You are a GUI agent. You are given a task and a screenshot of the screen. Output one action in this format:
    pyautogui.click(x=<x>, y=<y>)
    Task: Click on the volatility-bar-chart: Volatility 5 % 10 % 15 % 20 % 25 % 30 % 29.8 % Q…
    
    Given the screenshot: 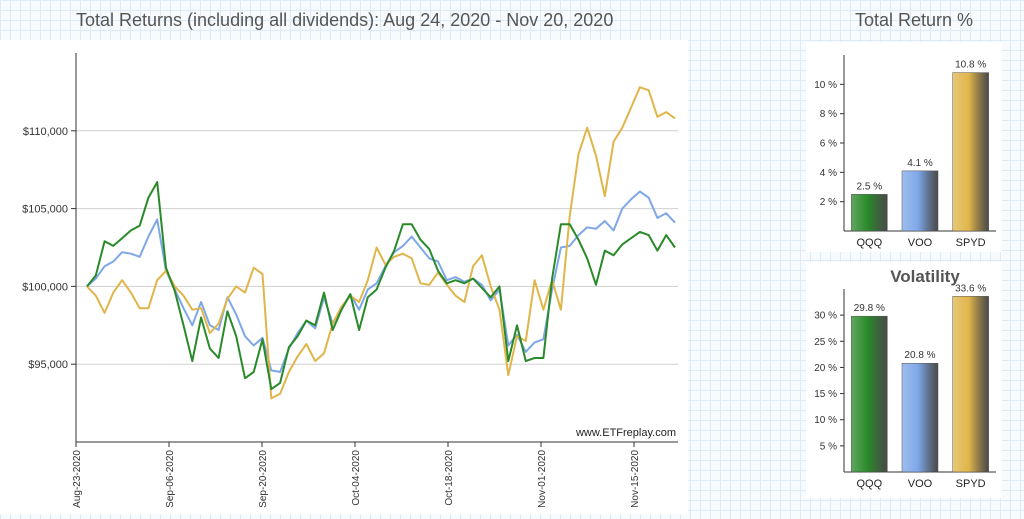 What is the action you would take?
    pyautogui.click(x=905, y=378)
    